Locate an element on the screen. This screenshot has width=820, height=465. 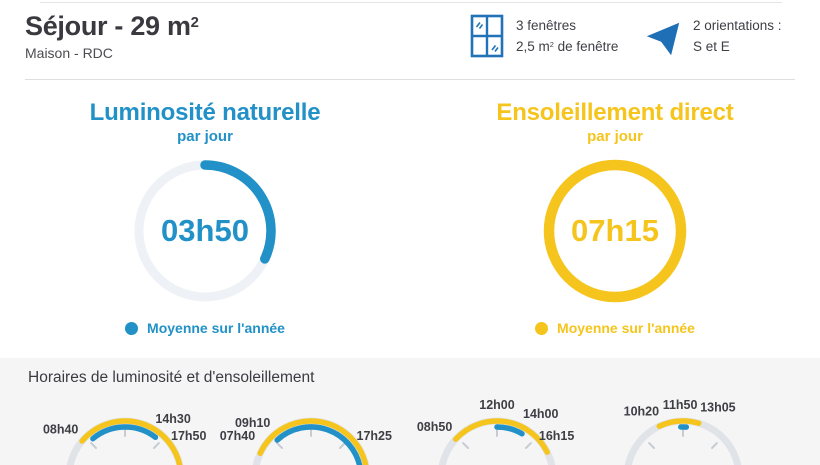
daylight-legend: Moyenne sur l'année is located at coordinates (205, 328).